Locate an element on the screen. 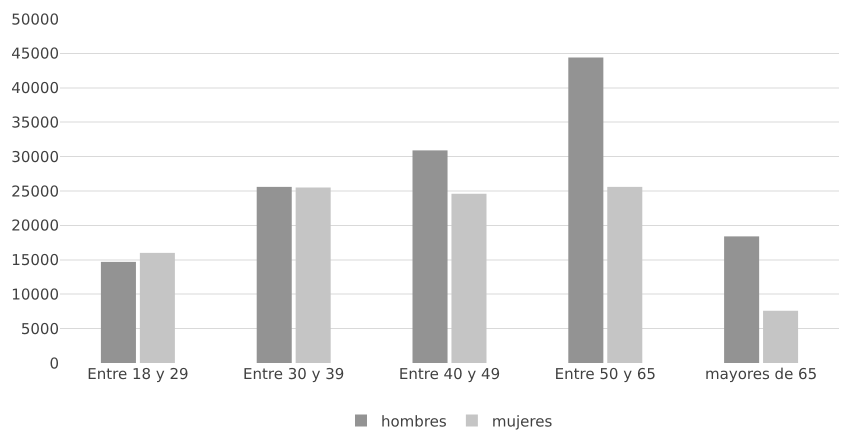  y-tick-label: 25000 is located at coordinates (35, 191).